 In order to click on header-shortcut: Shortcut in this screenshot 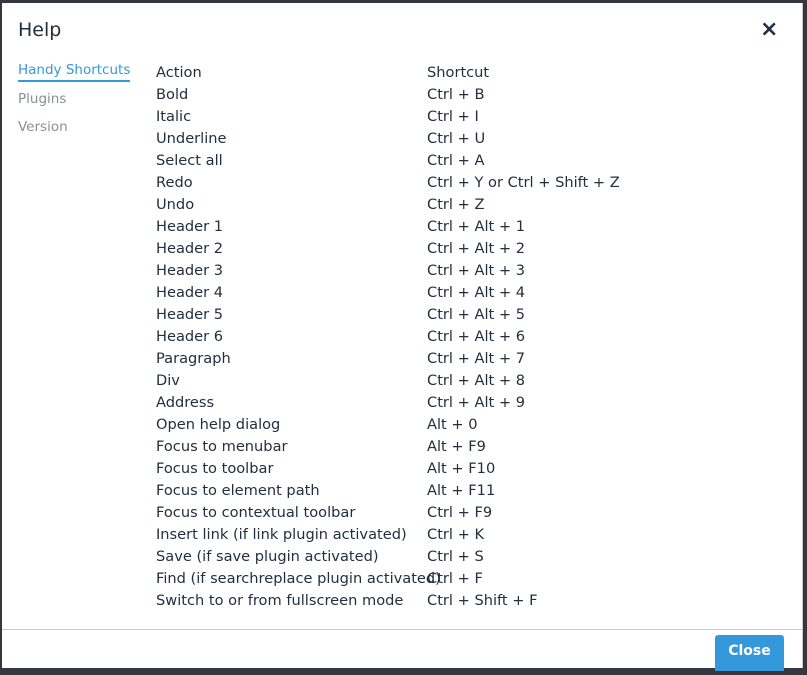, I will do `click(458, 72)`.